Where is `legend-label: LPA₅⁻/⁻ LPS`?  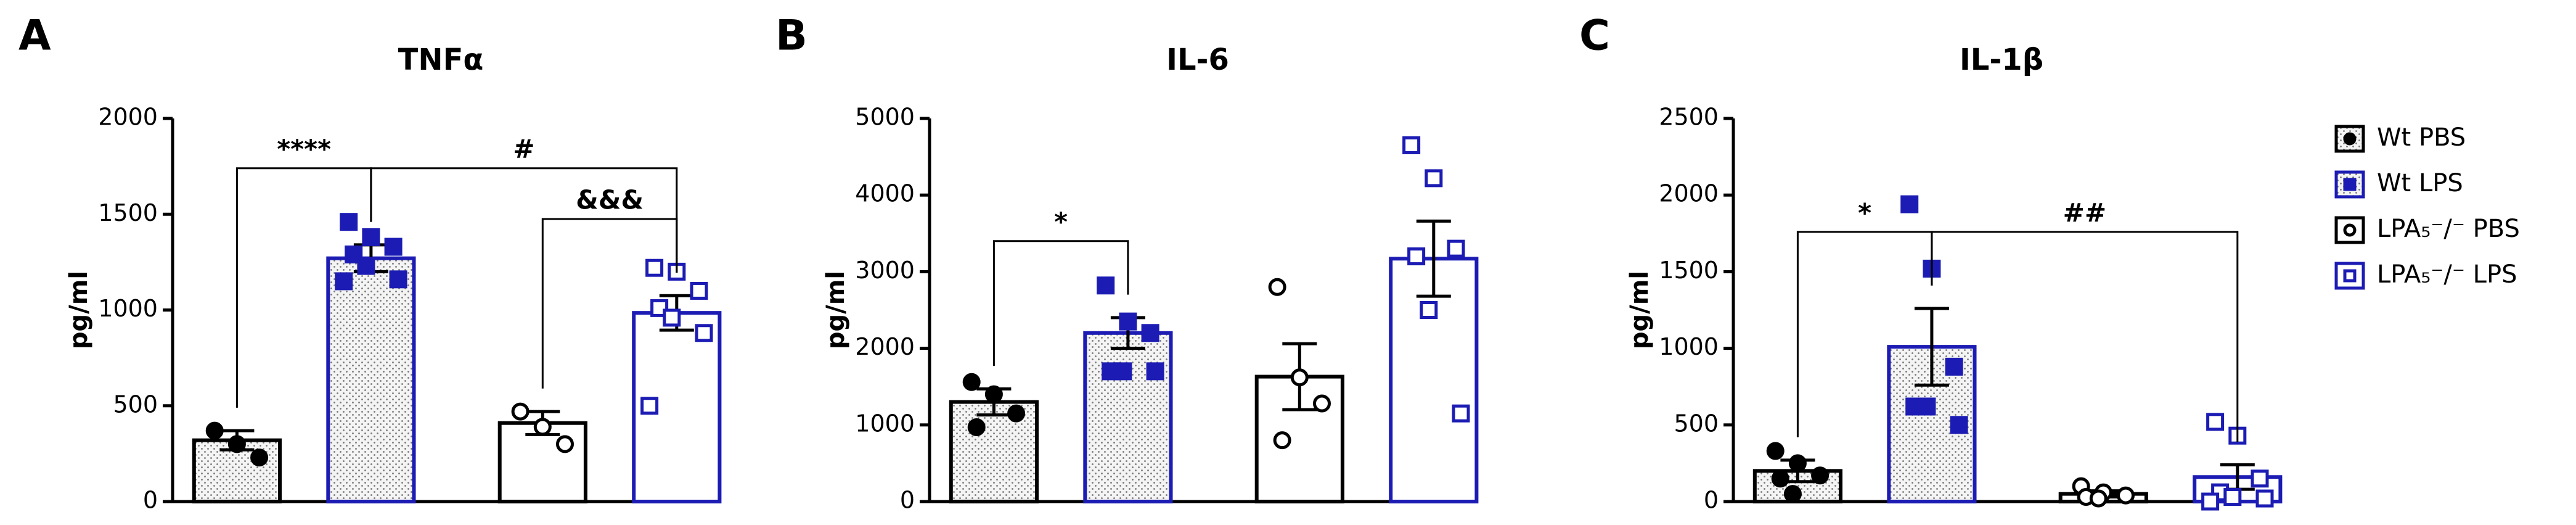
legend-label: LPA₅⁻/⁻ LPS is located at coordinates (2447, 274).